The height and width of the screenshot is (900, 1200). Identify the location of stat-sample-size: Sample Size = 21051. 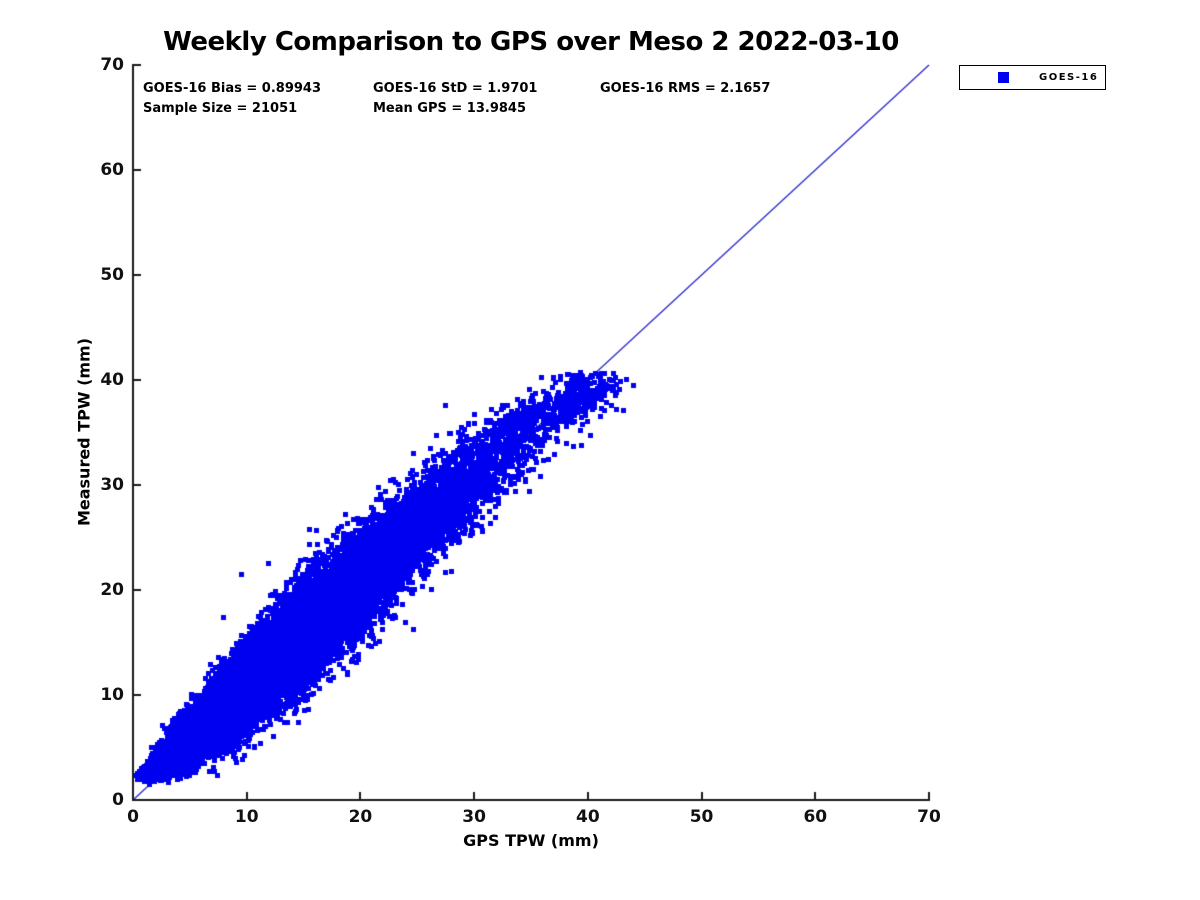
(220, 108).